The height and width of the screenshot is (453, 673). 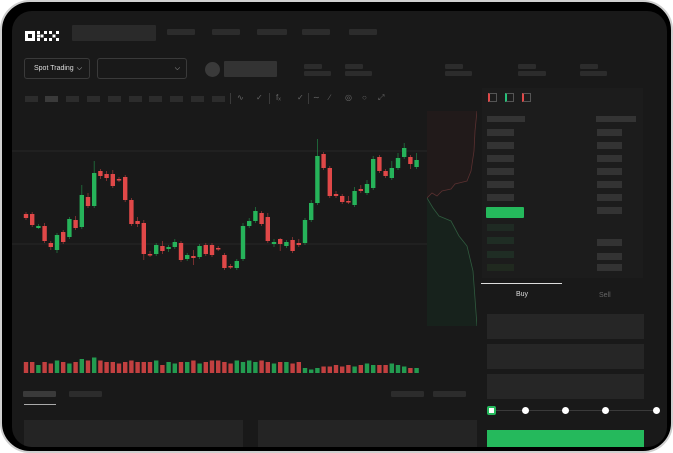 I want to click on okx-logo-icon, so click(x=42, y=36).